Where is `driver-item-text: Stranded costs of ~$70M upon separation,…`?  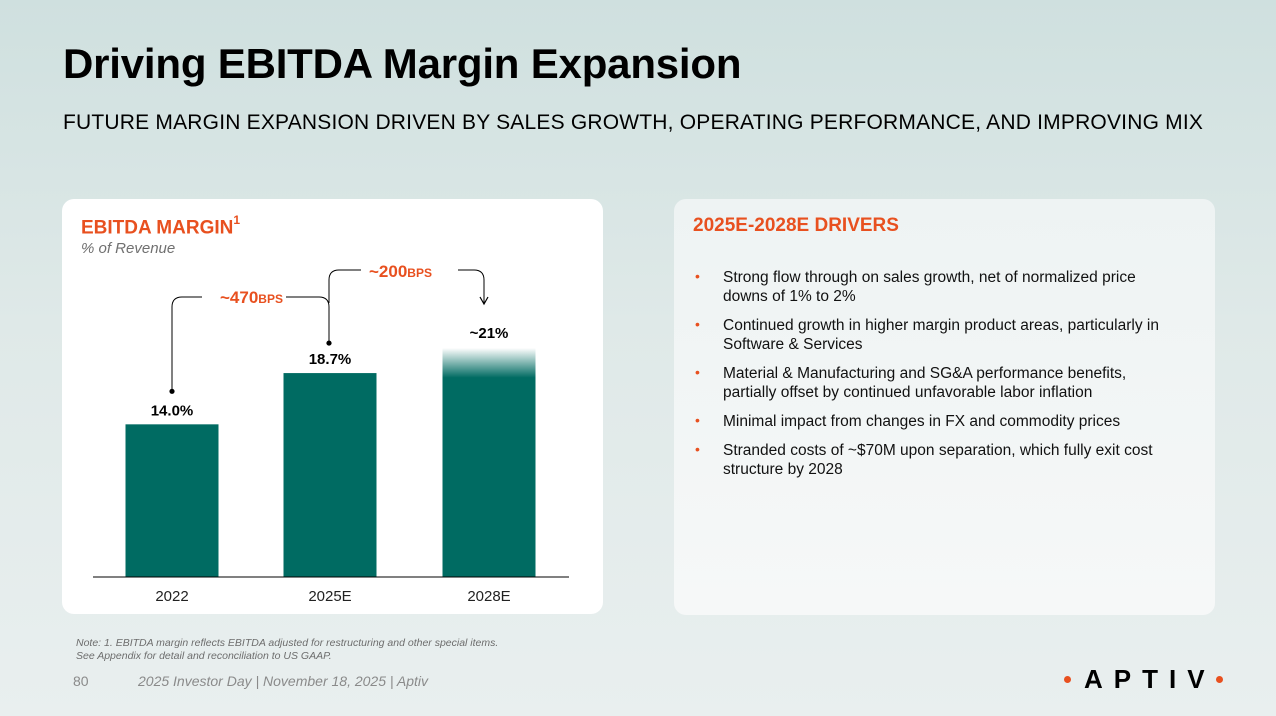
driver-item-text: Stranded costs of ~$70M upon separation,… is located at coordinates (938, 460).